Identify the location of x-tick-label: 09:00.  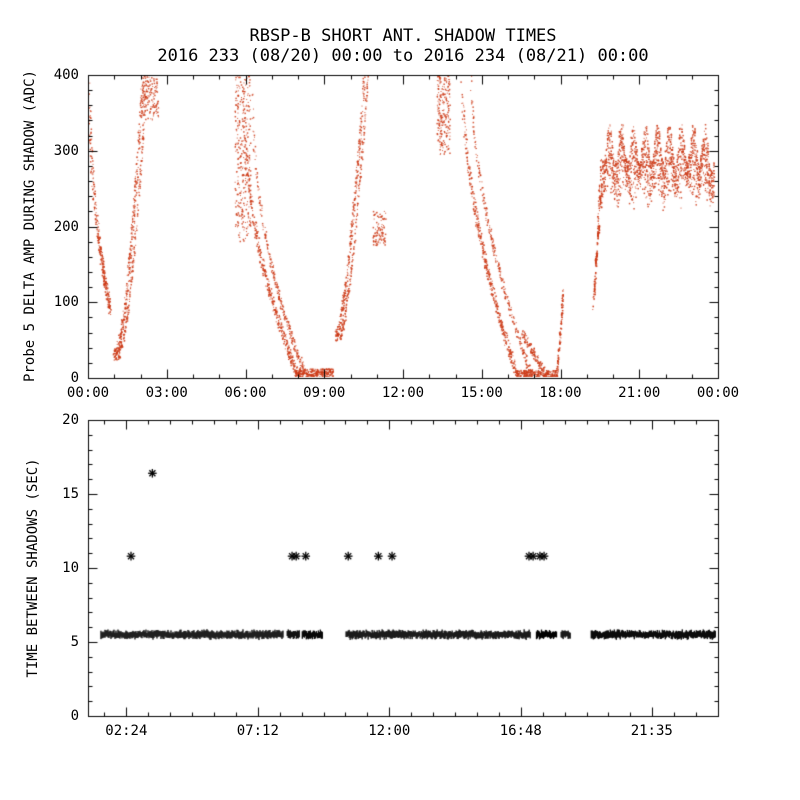
(324, 393).